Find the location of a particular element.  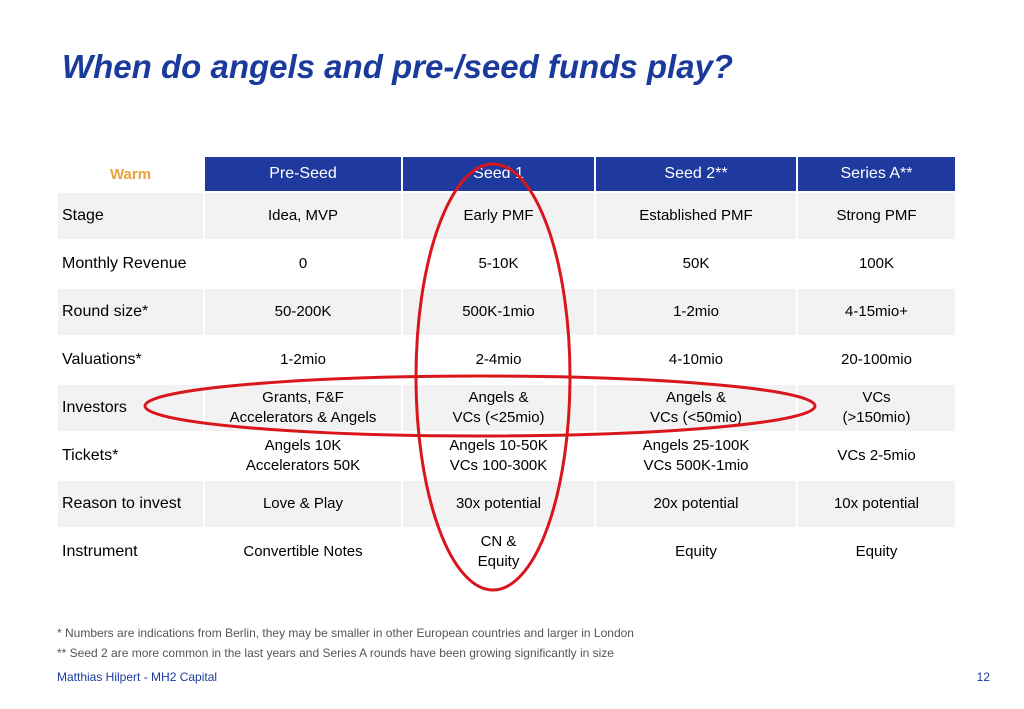

table-cell: 20-100mio is located at coordinates (875, 359).